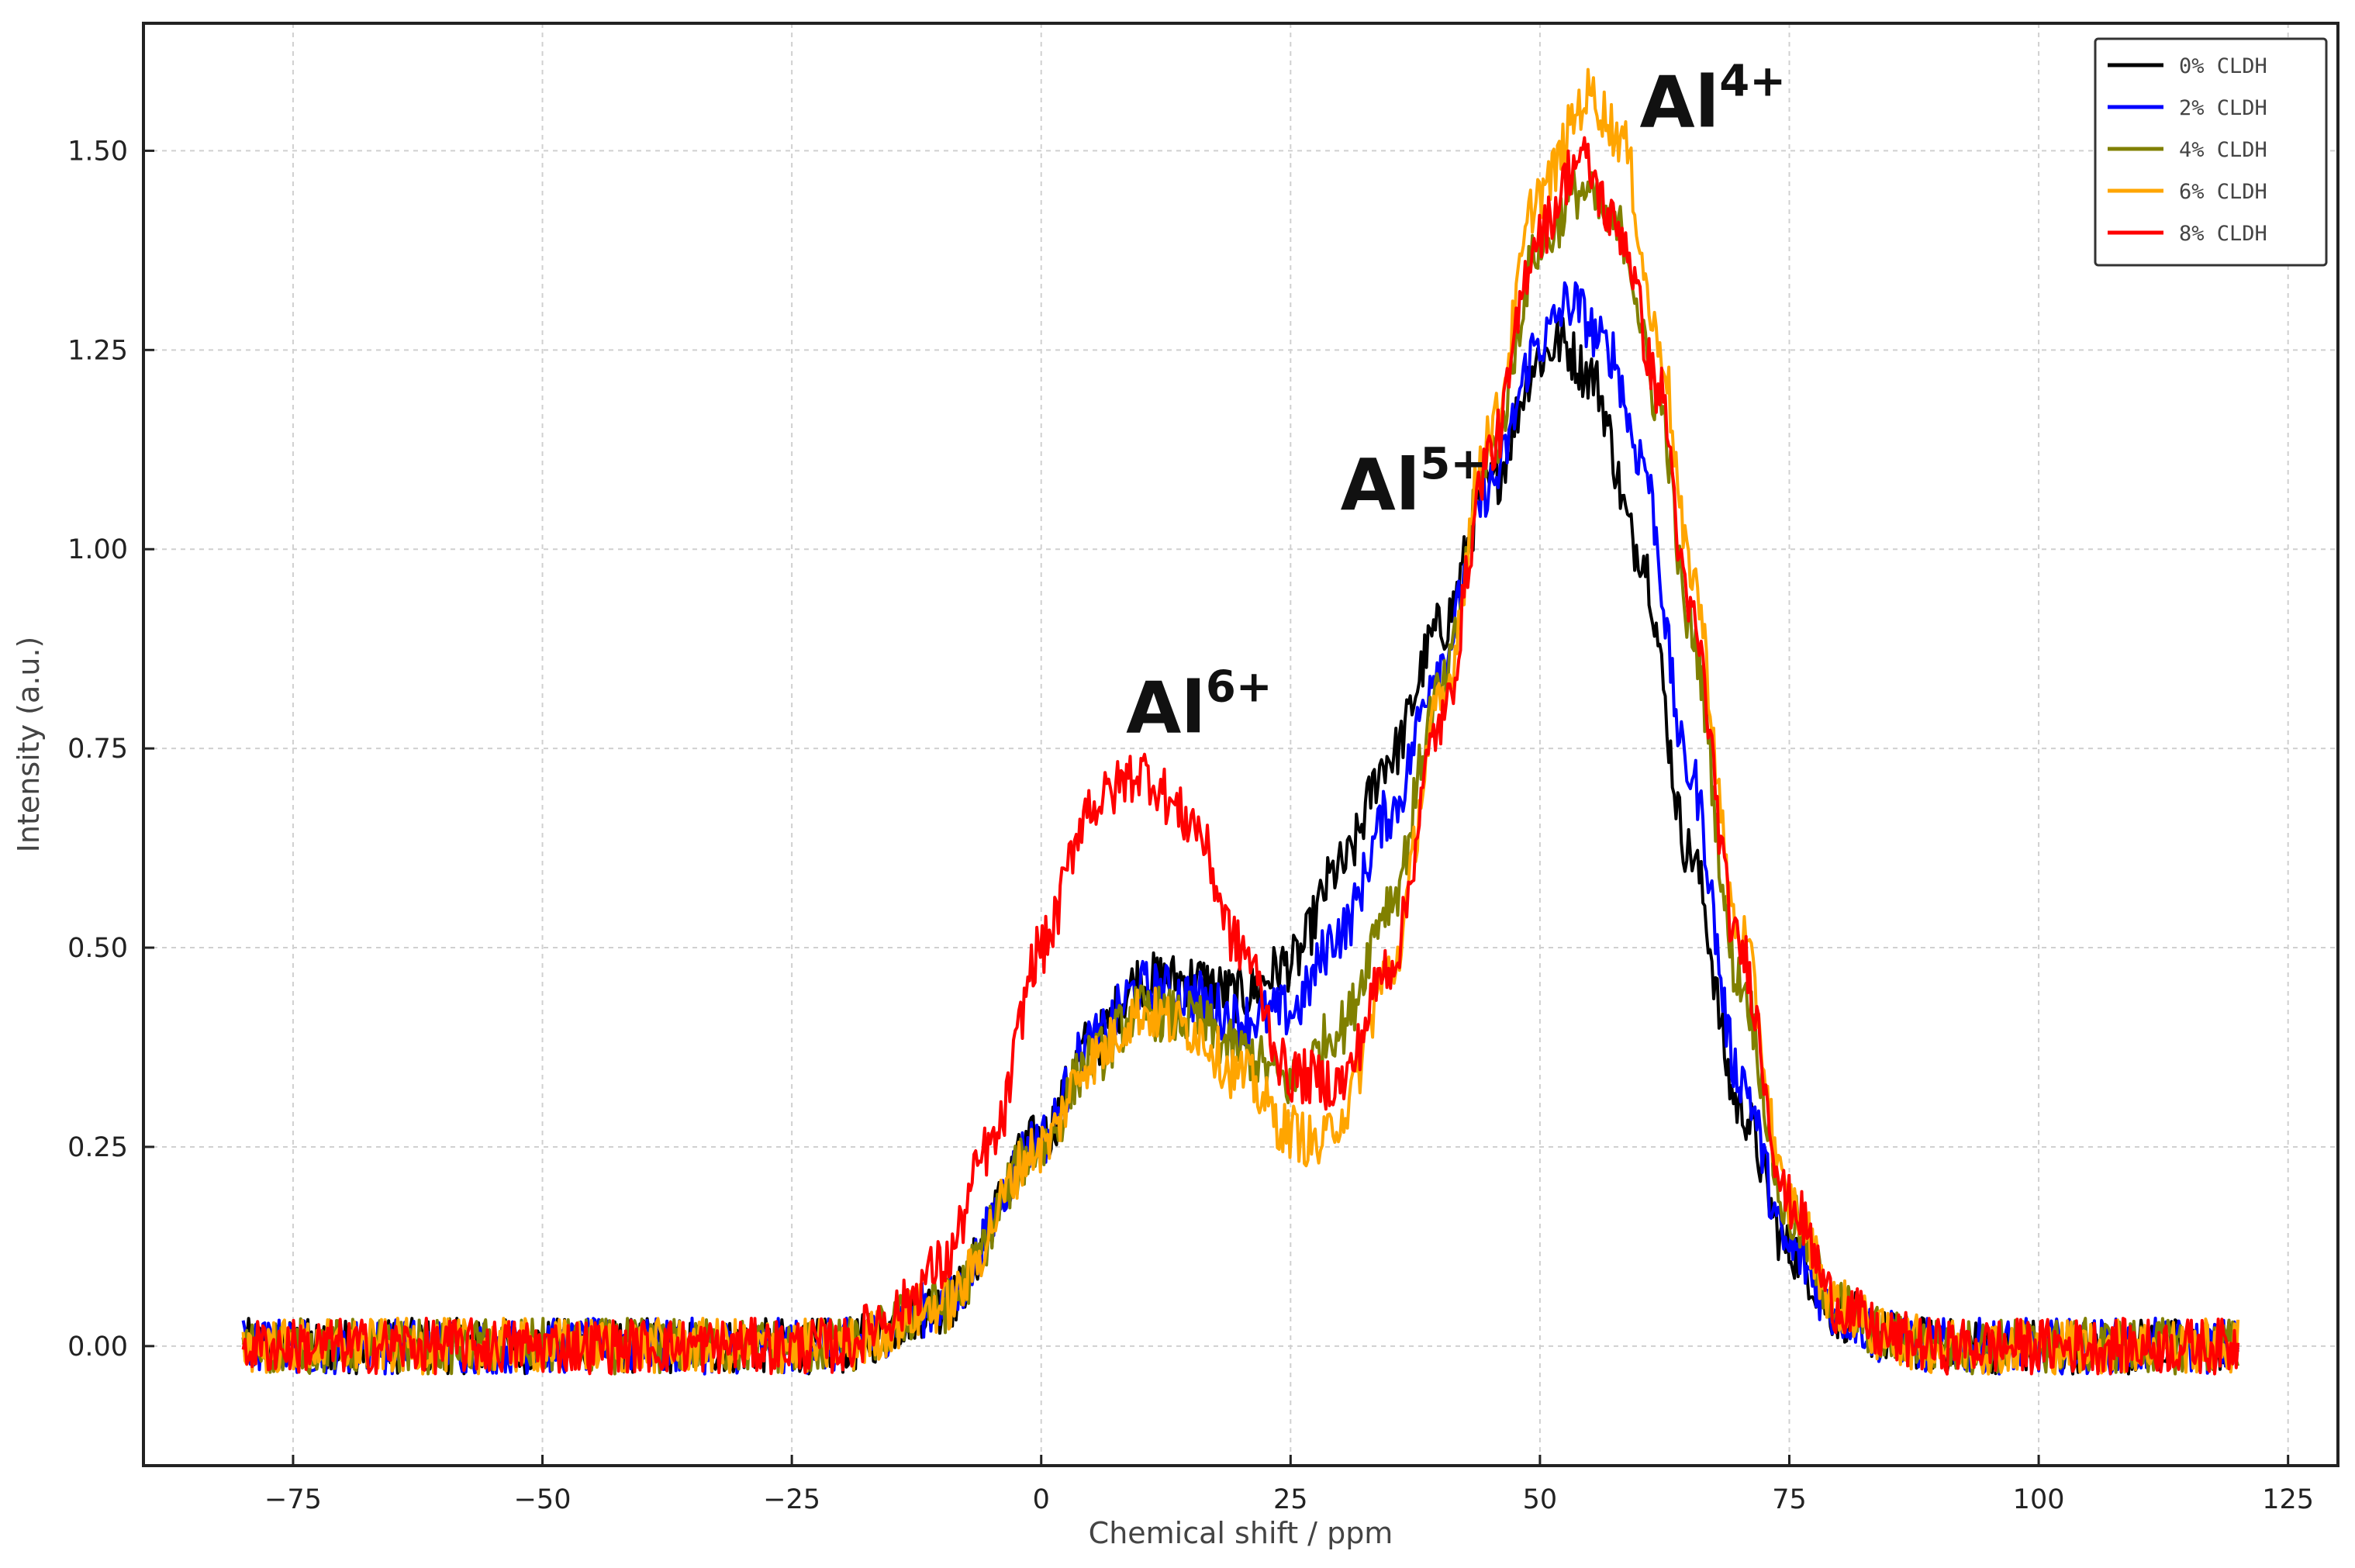 Image resolution: width=2355 pixels, height=1568 pixels. I want to click on peak-annotation: Al5+, so click(1414, 483).